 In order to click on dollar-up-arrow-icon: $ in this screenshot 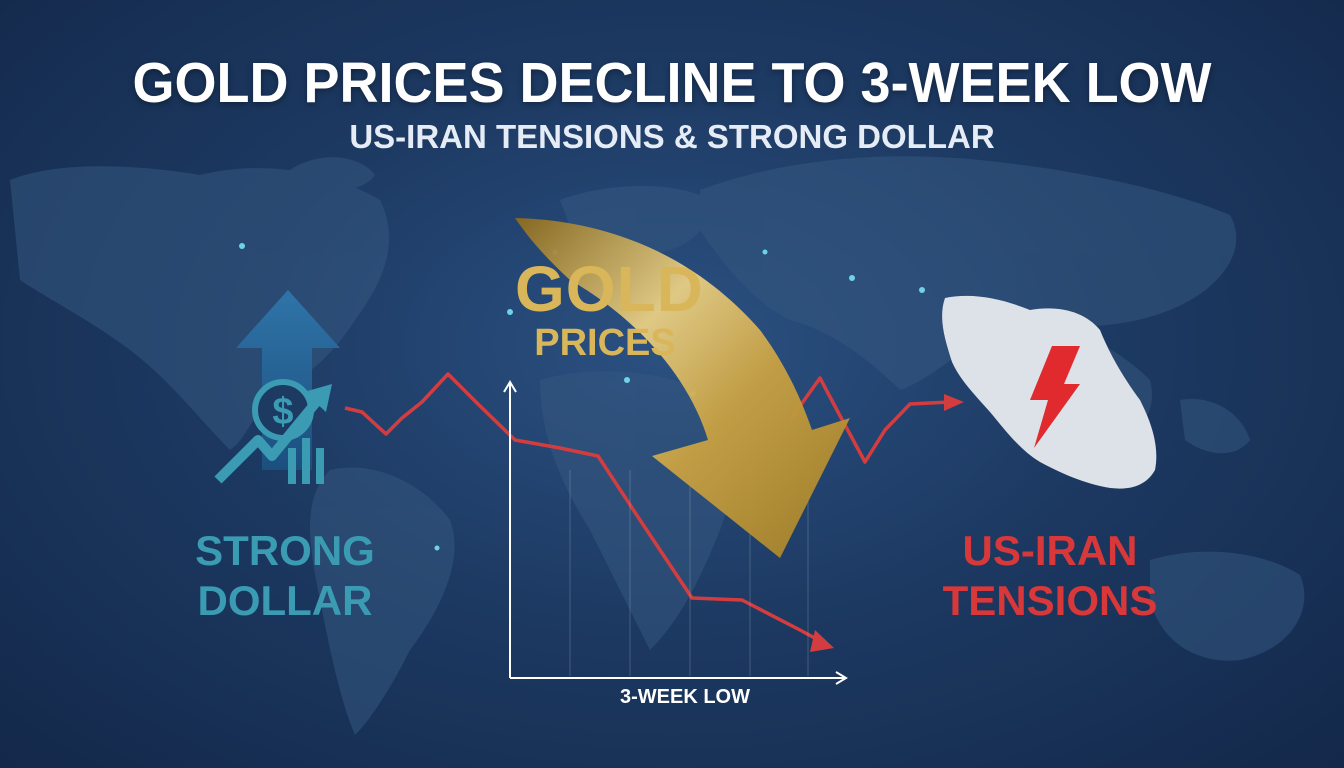, I will do `click(277, 387)`.